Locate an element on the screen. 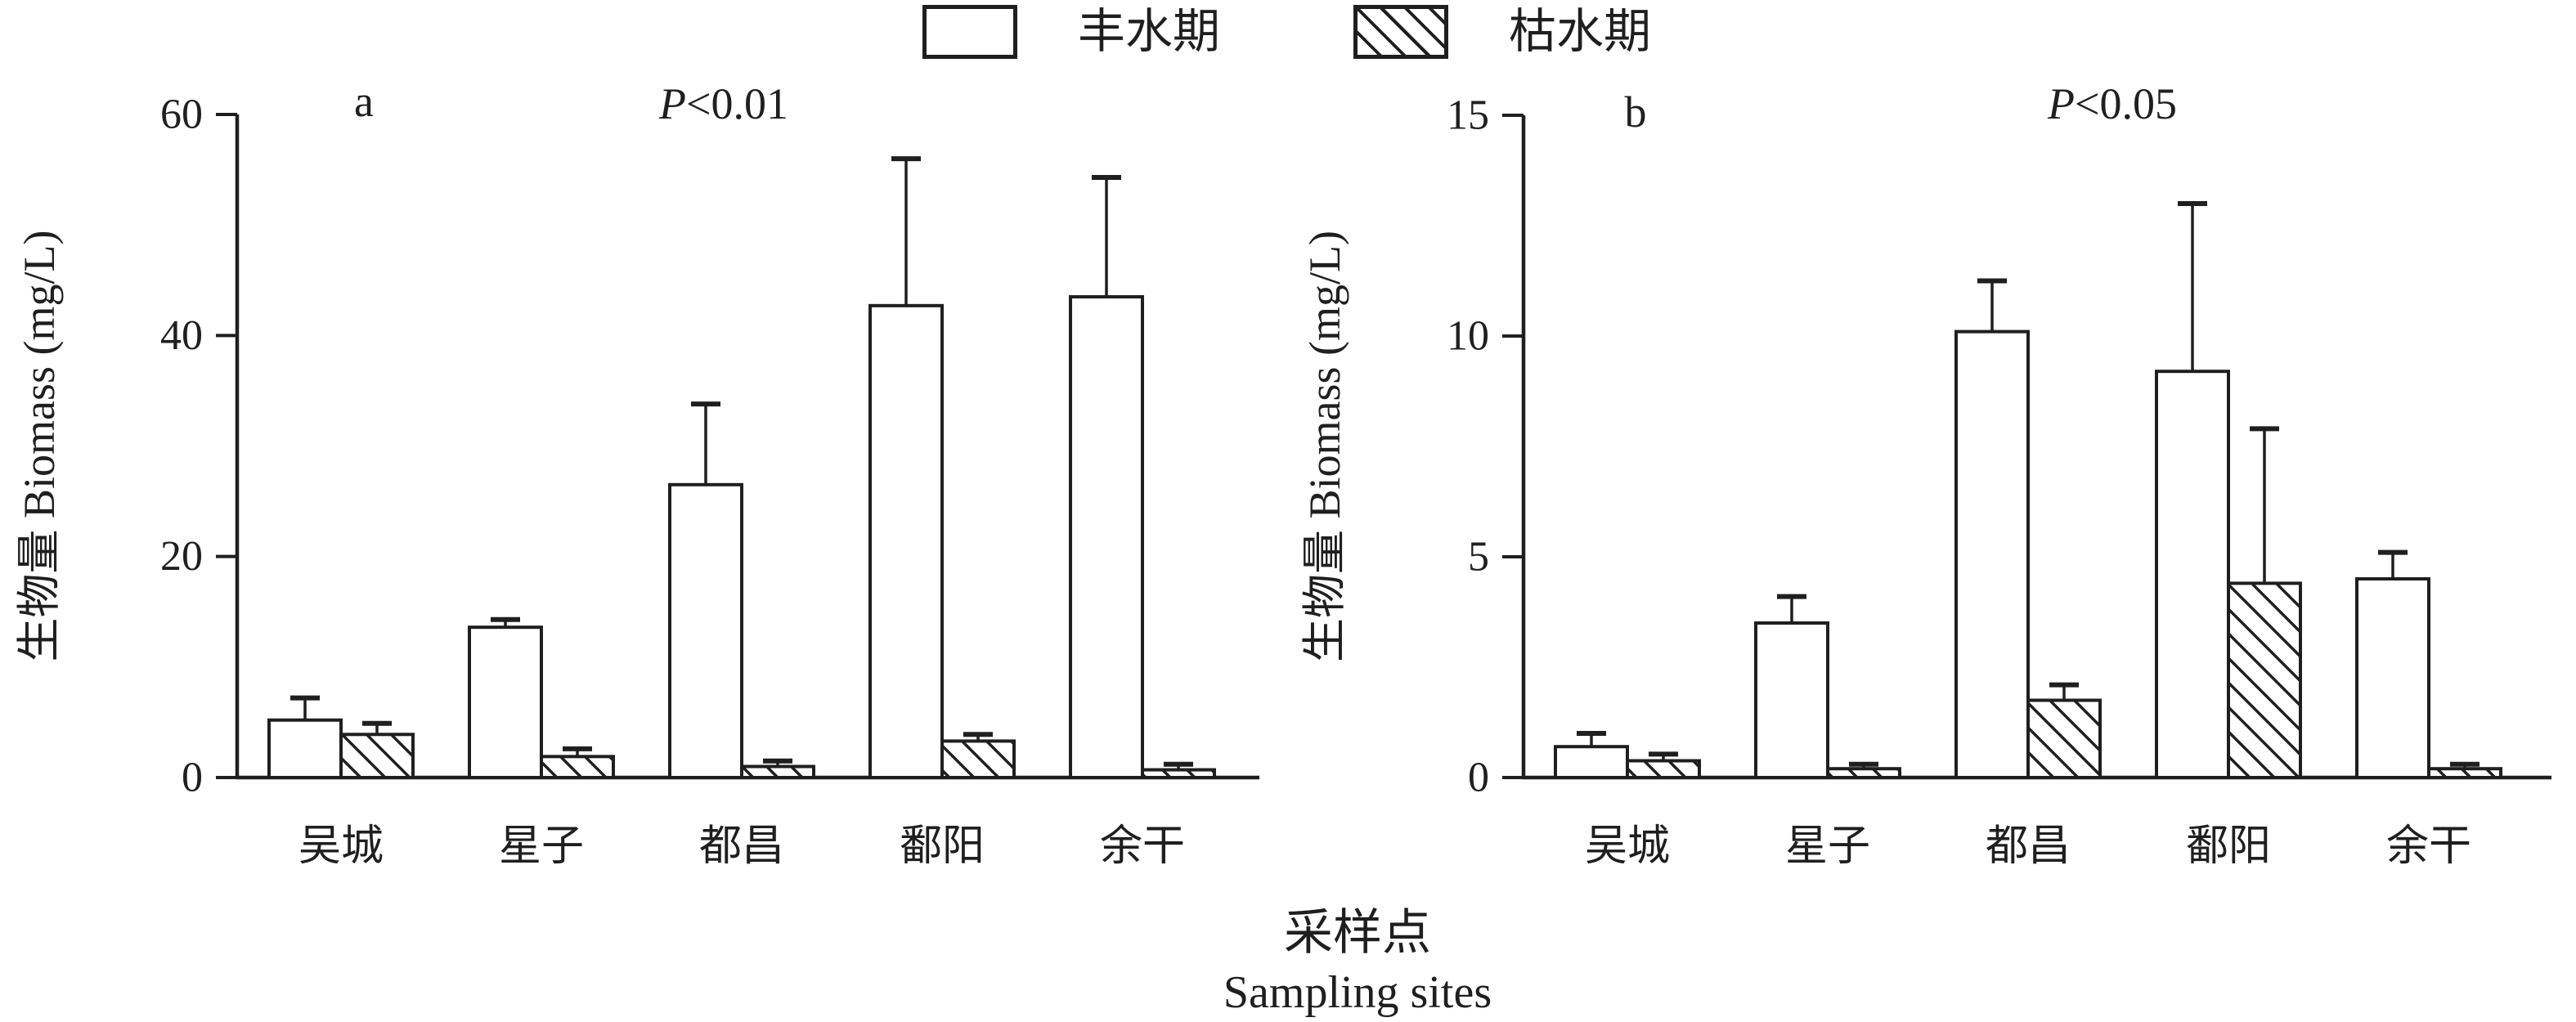 Image resolution: width=2576 pixels, height=1022 pixels. legend-item-wet: 丰水期 is located at coordinates (1071, 32).